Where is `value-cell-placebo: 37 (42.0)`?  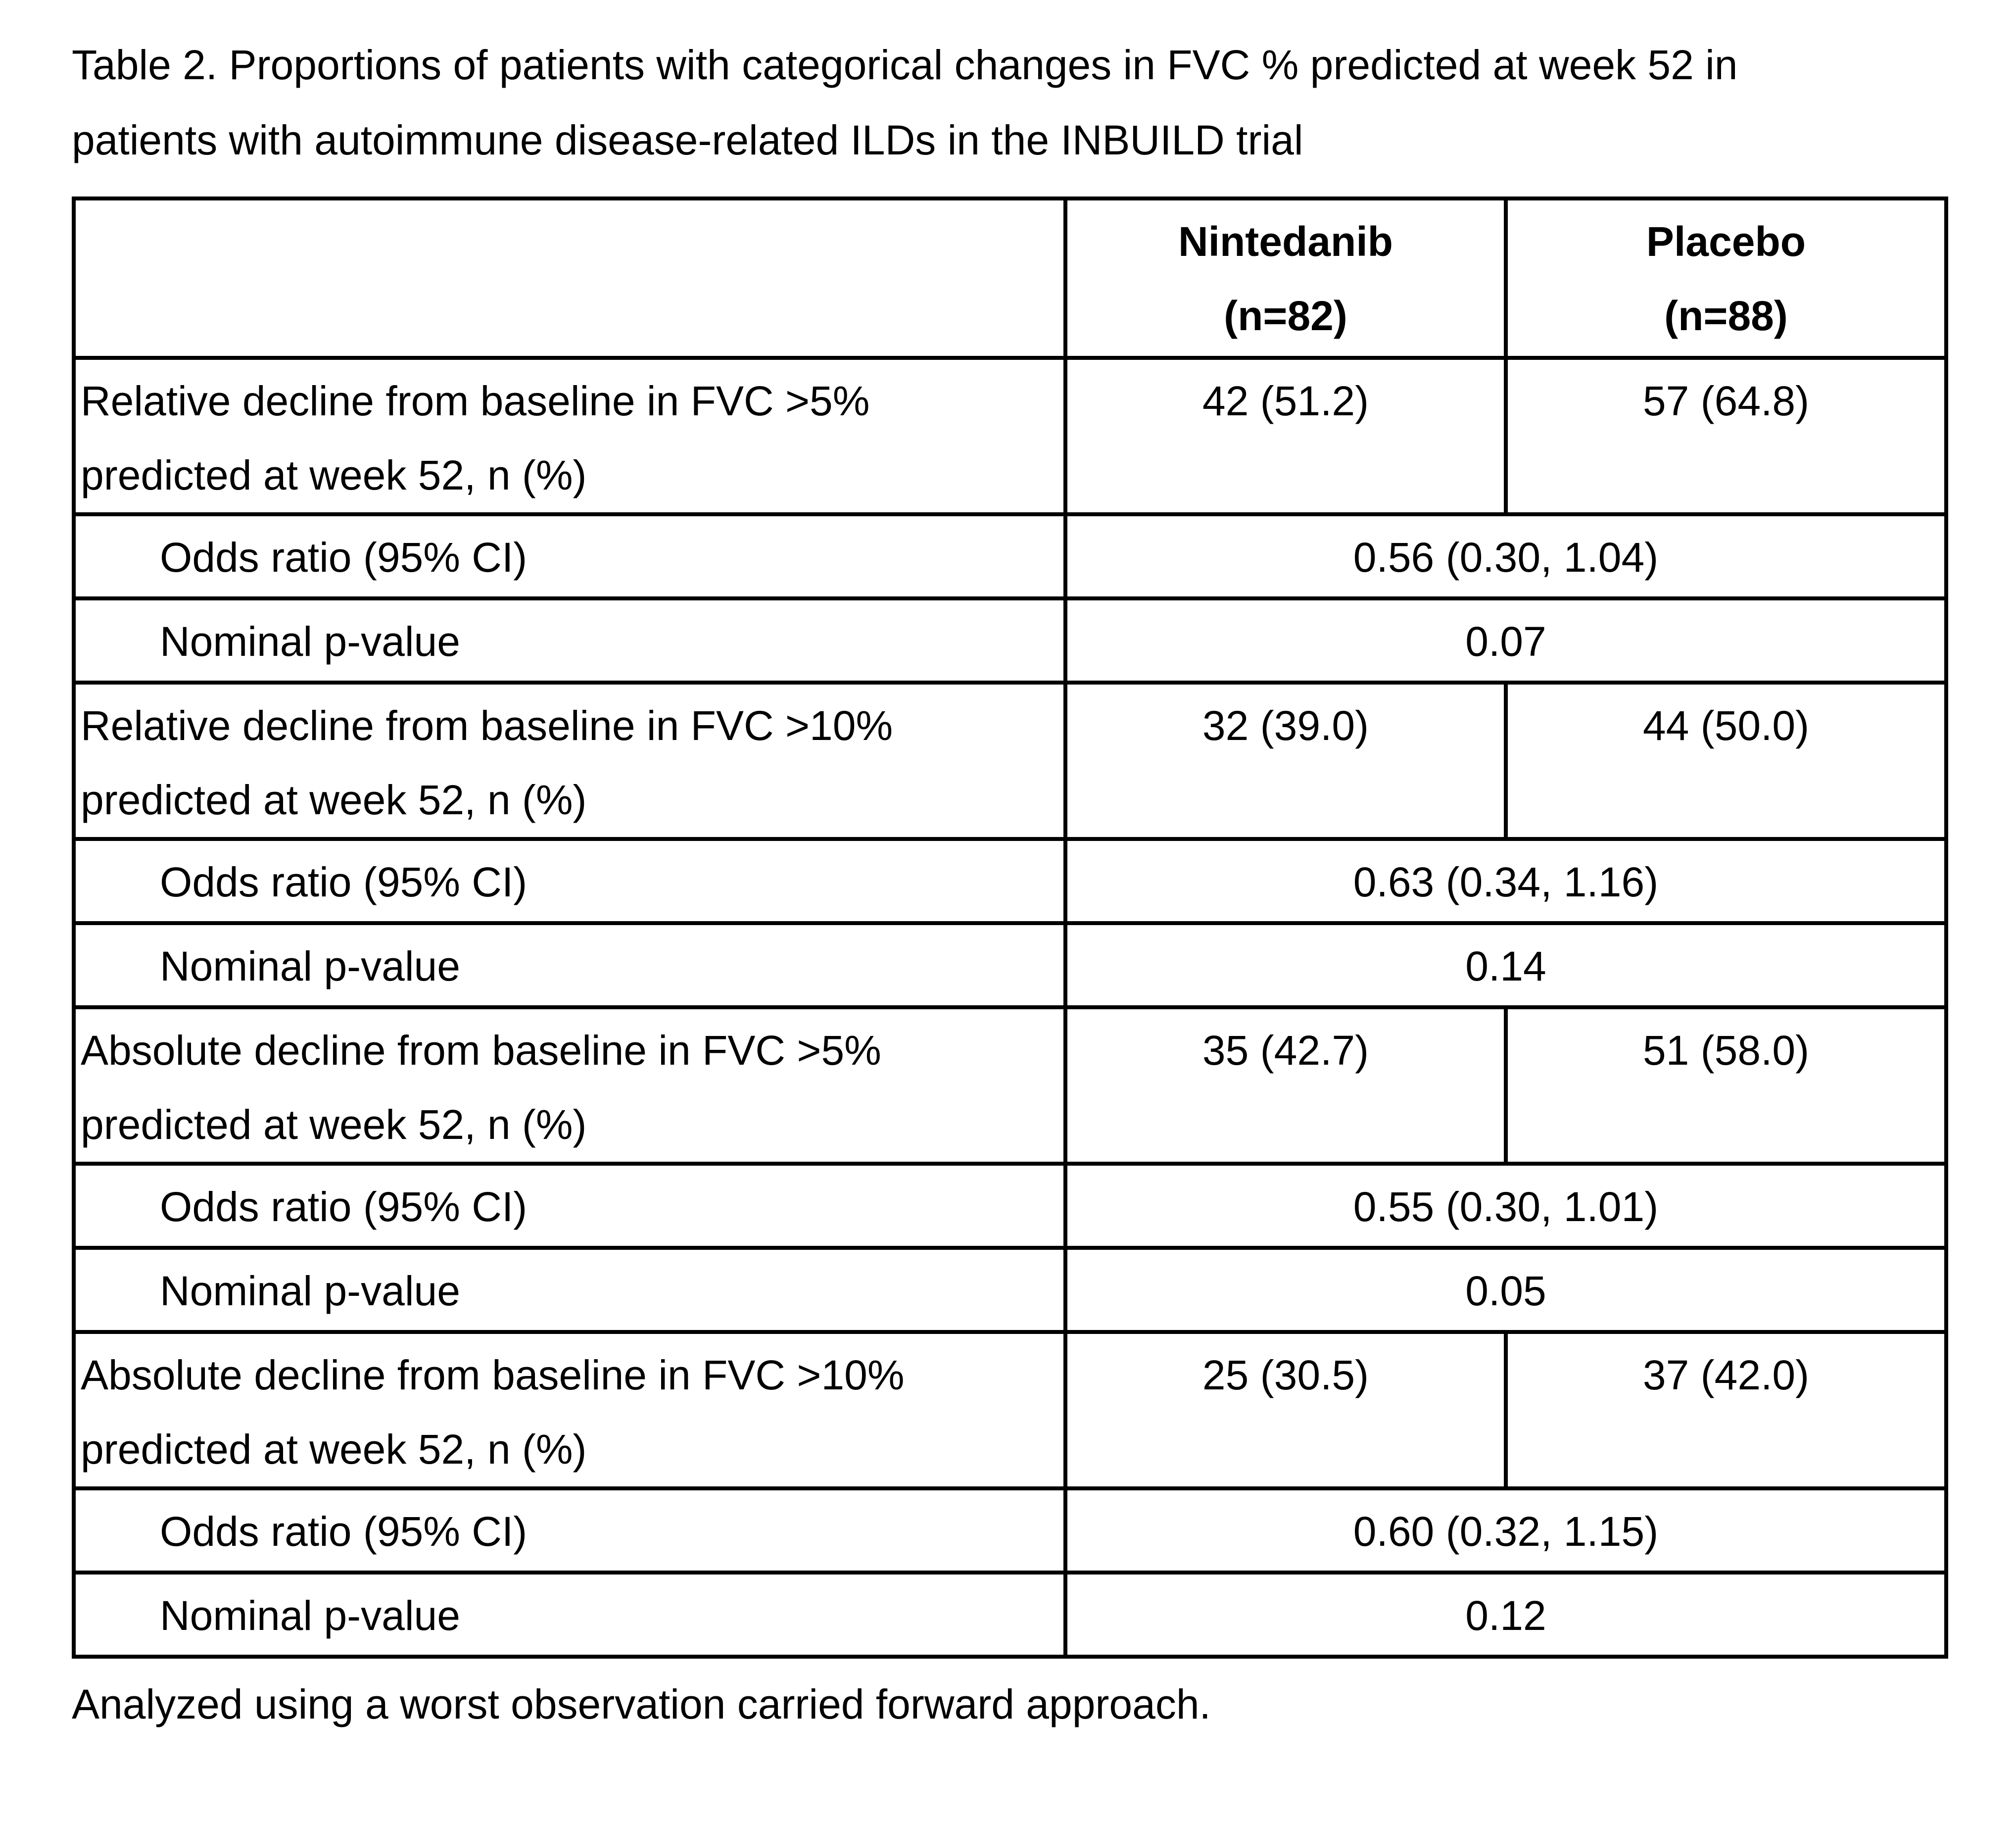 value-cell-placebo: 37 (42.0) is located at coordinates (1726, 1410).